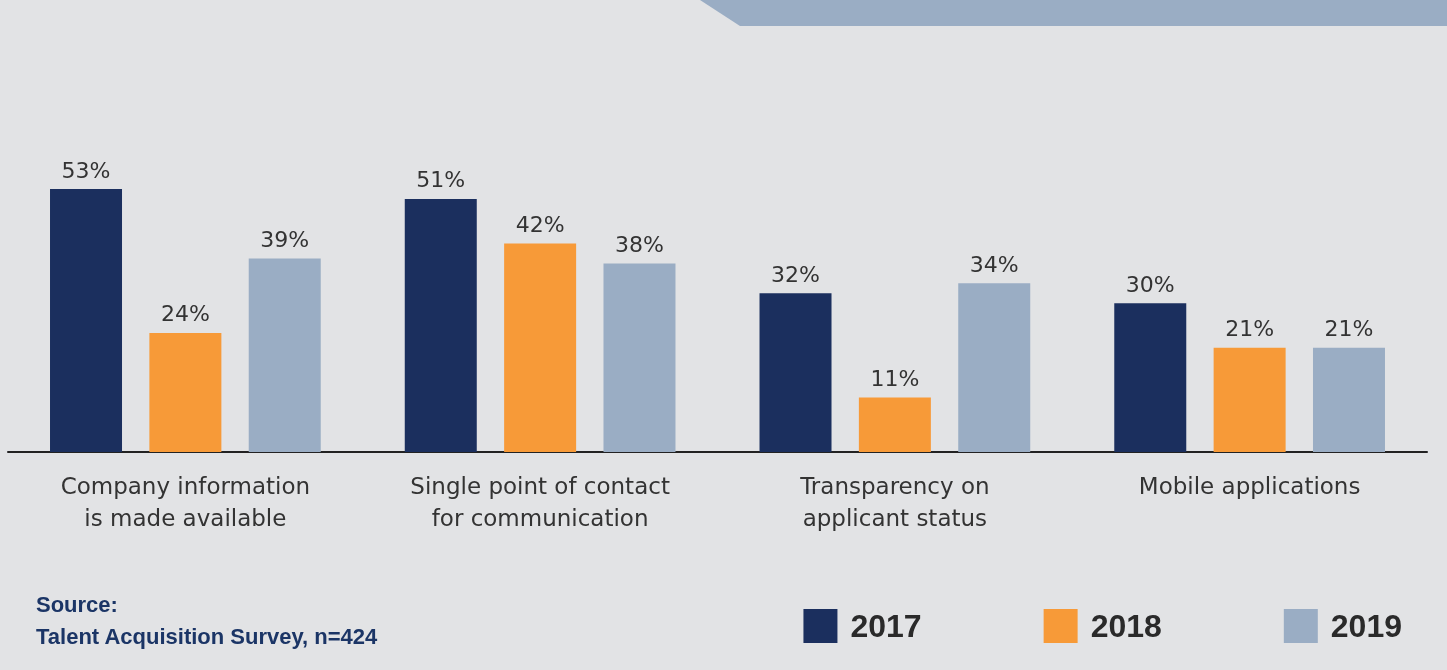 This screenshot has width=1447, height=670. Describe the element at coordinates (185, 314) in the screenshot. I see `data-label: 24%` at that location.